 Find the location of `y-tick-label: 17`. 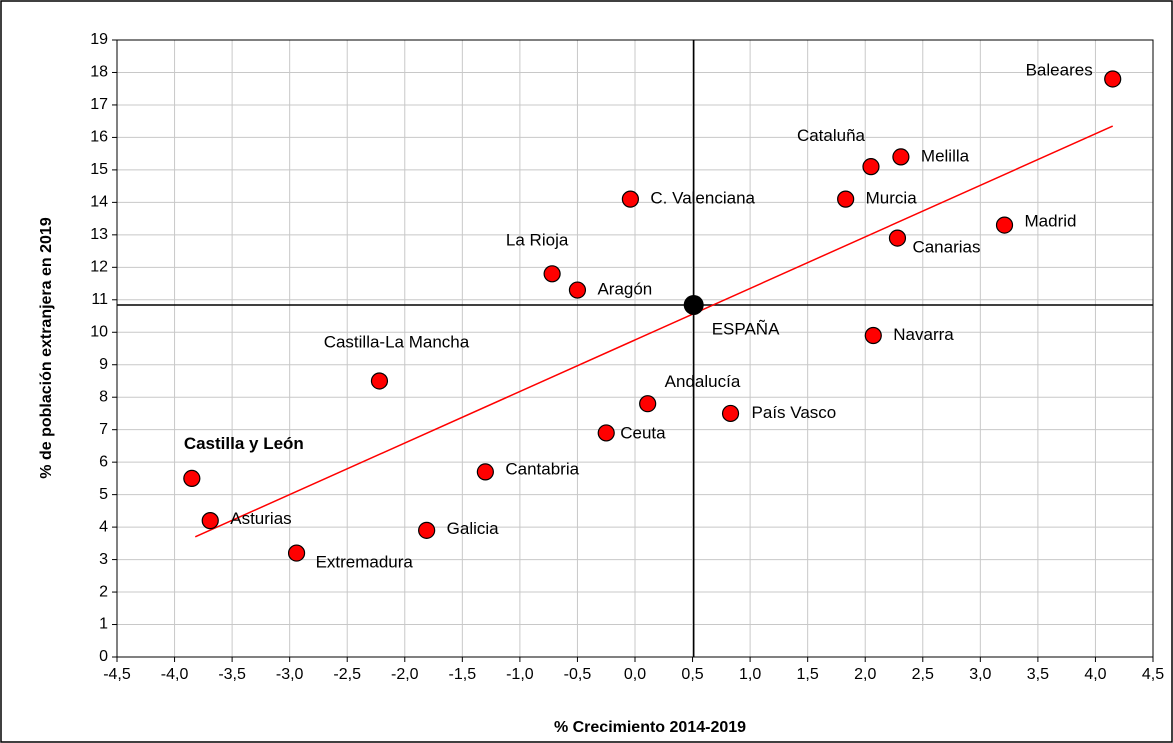

y-tick-label: 17 is located at coordinates (99, 104).